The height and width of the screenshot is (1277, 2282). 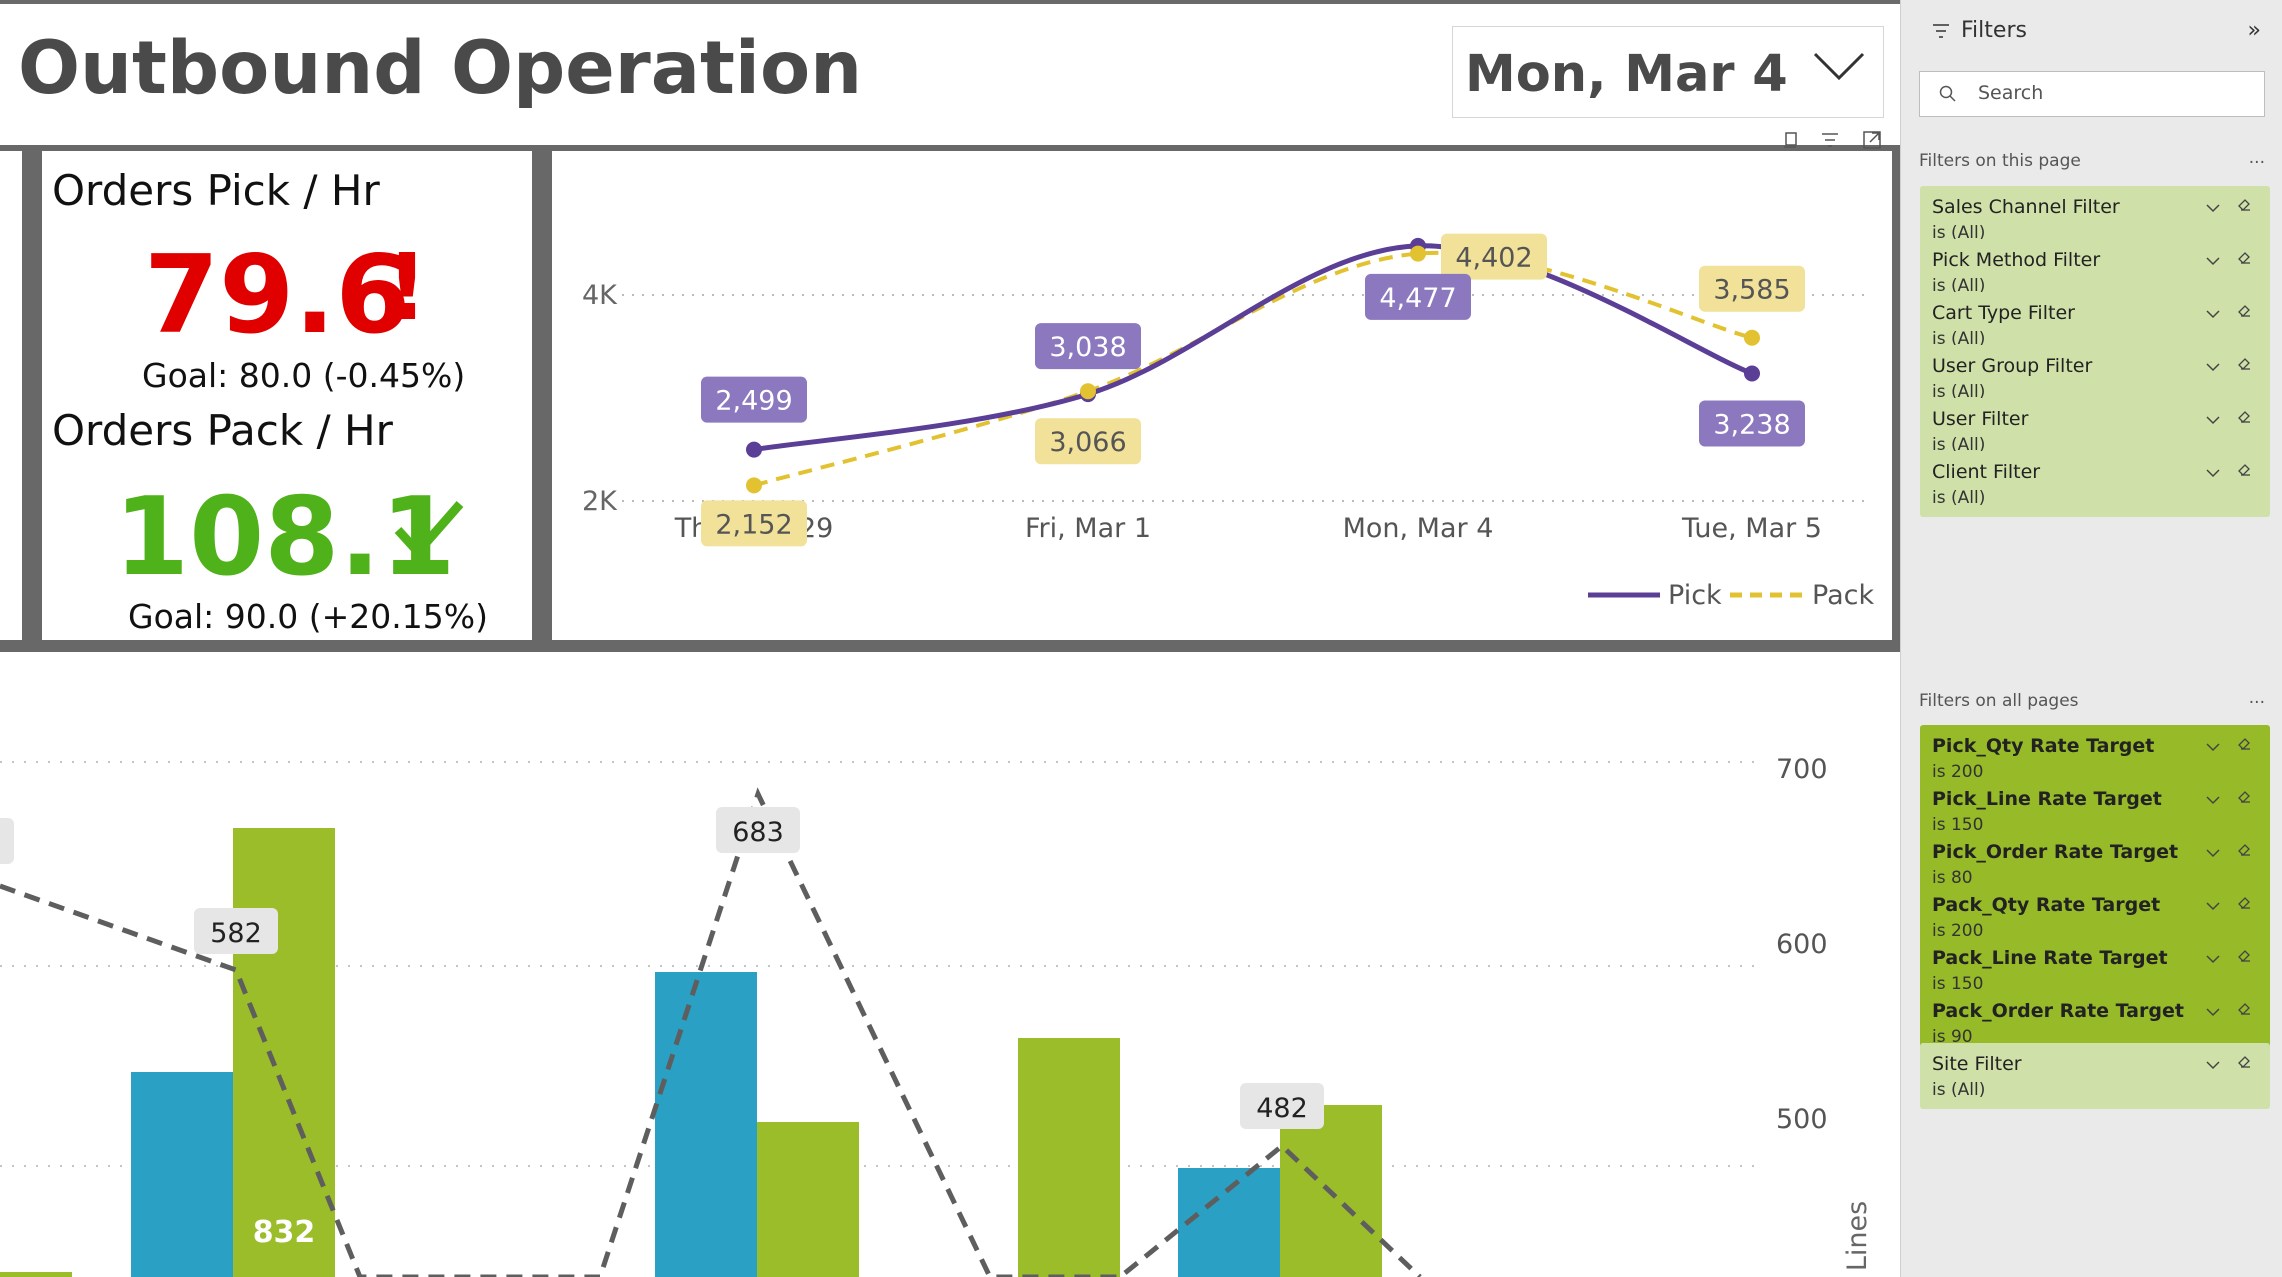 What do you see at coordinates (222, 430) in the screenshot?
I see `kpi-pack-label: Orders Pack / Hr` at bounding box center [222, 430].